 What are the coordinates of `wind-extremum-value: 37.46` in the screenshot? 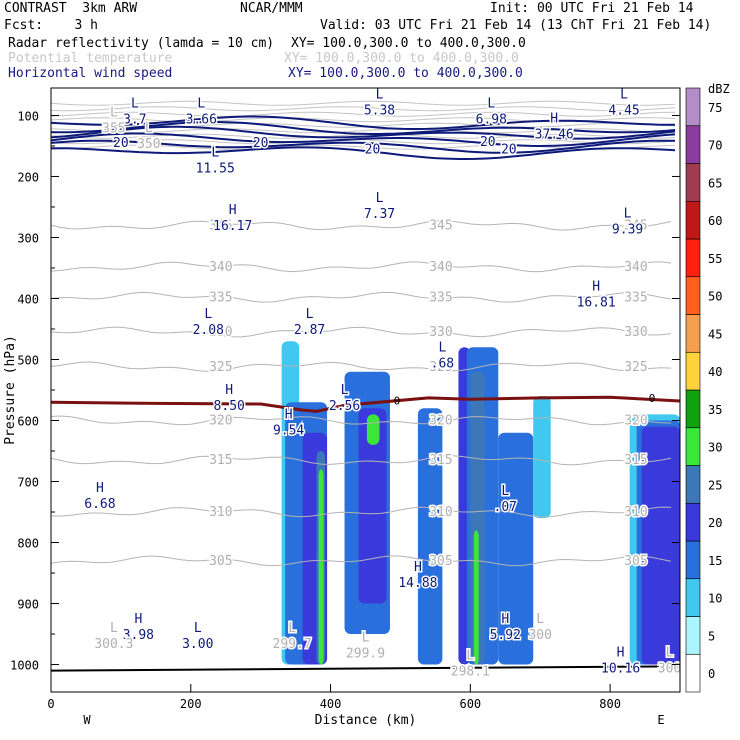 It's located at (554, 135).